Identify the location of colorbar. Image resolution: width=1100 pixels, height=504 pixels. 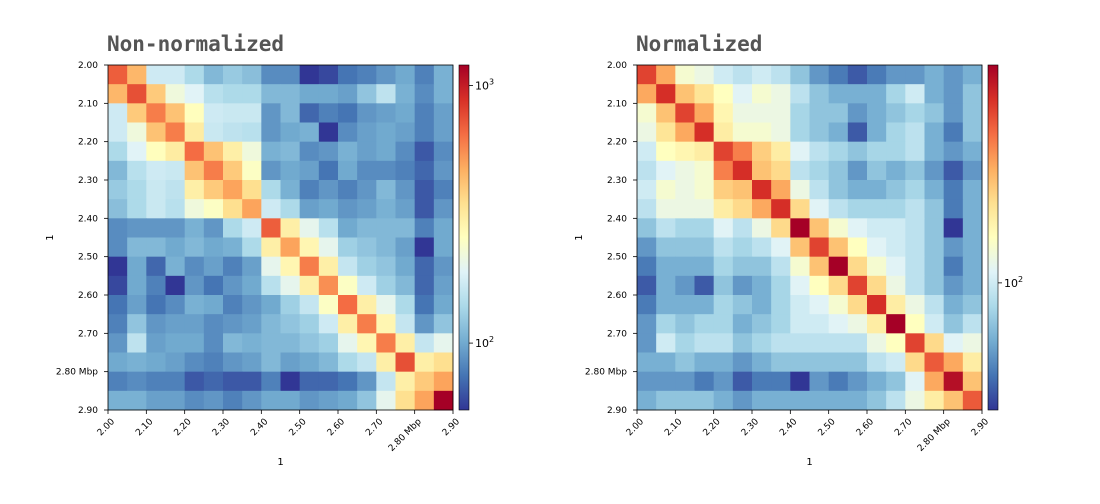
(993, 237).